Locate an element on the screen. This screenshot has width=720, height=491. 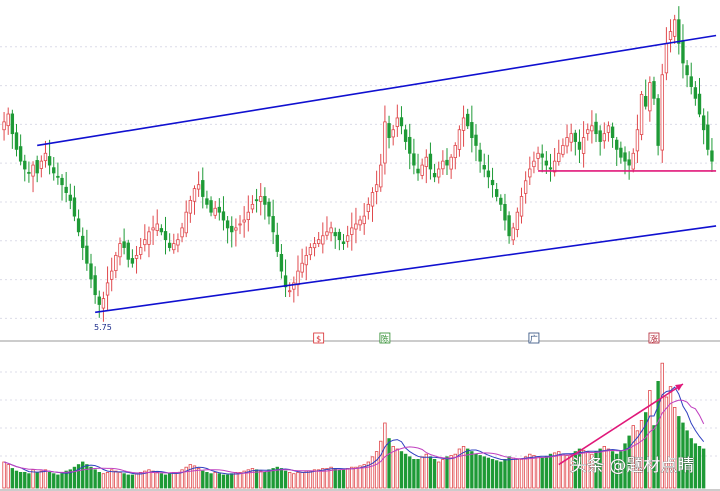
event-marker-label: 涨 is located at coordinates (654, 339).